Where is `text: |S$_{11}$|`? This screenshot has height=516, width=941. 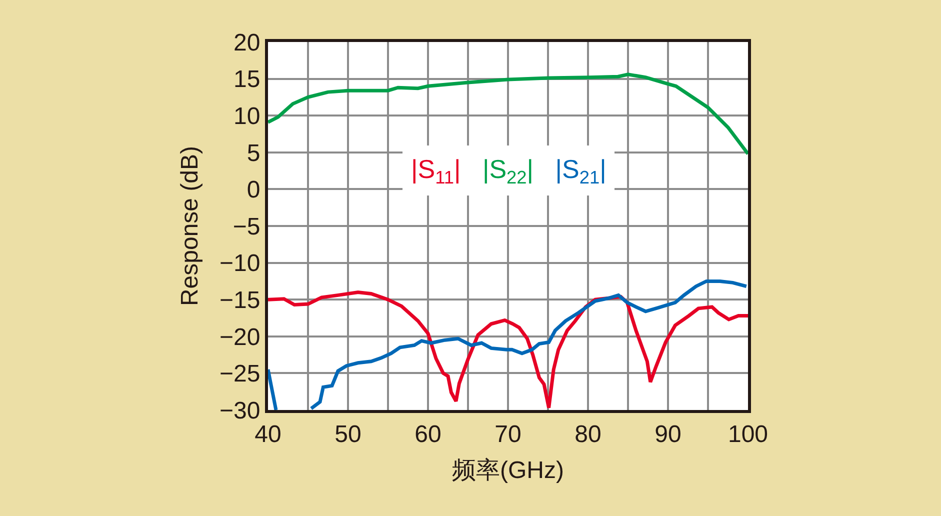
text: |S$_{11}$| is located at coordinates (436, 171).